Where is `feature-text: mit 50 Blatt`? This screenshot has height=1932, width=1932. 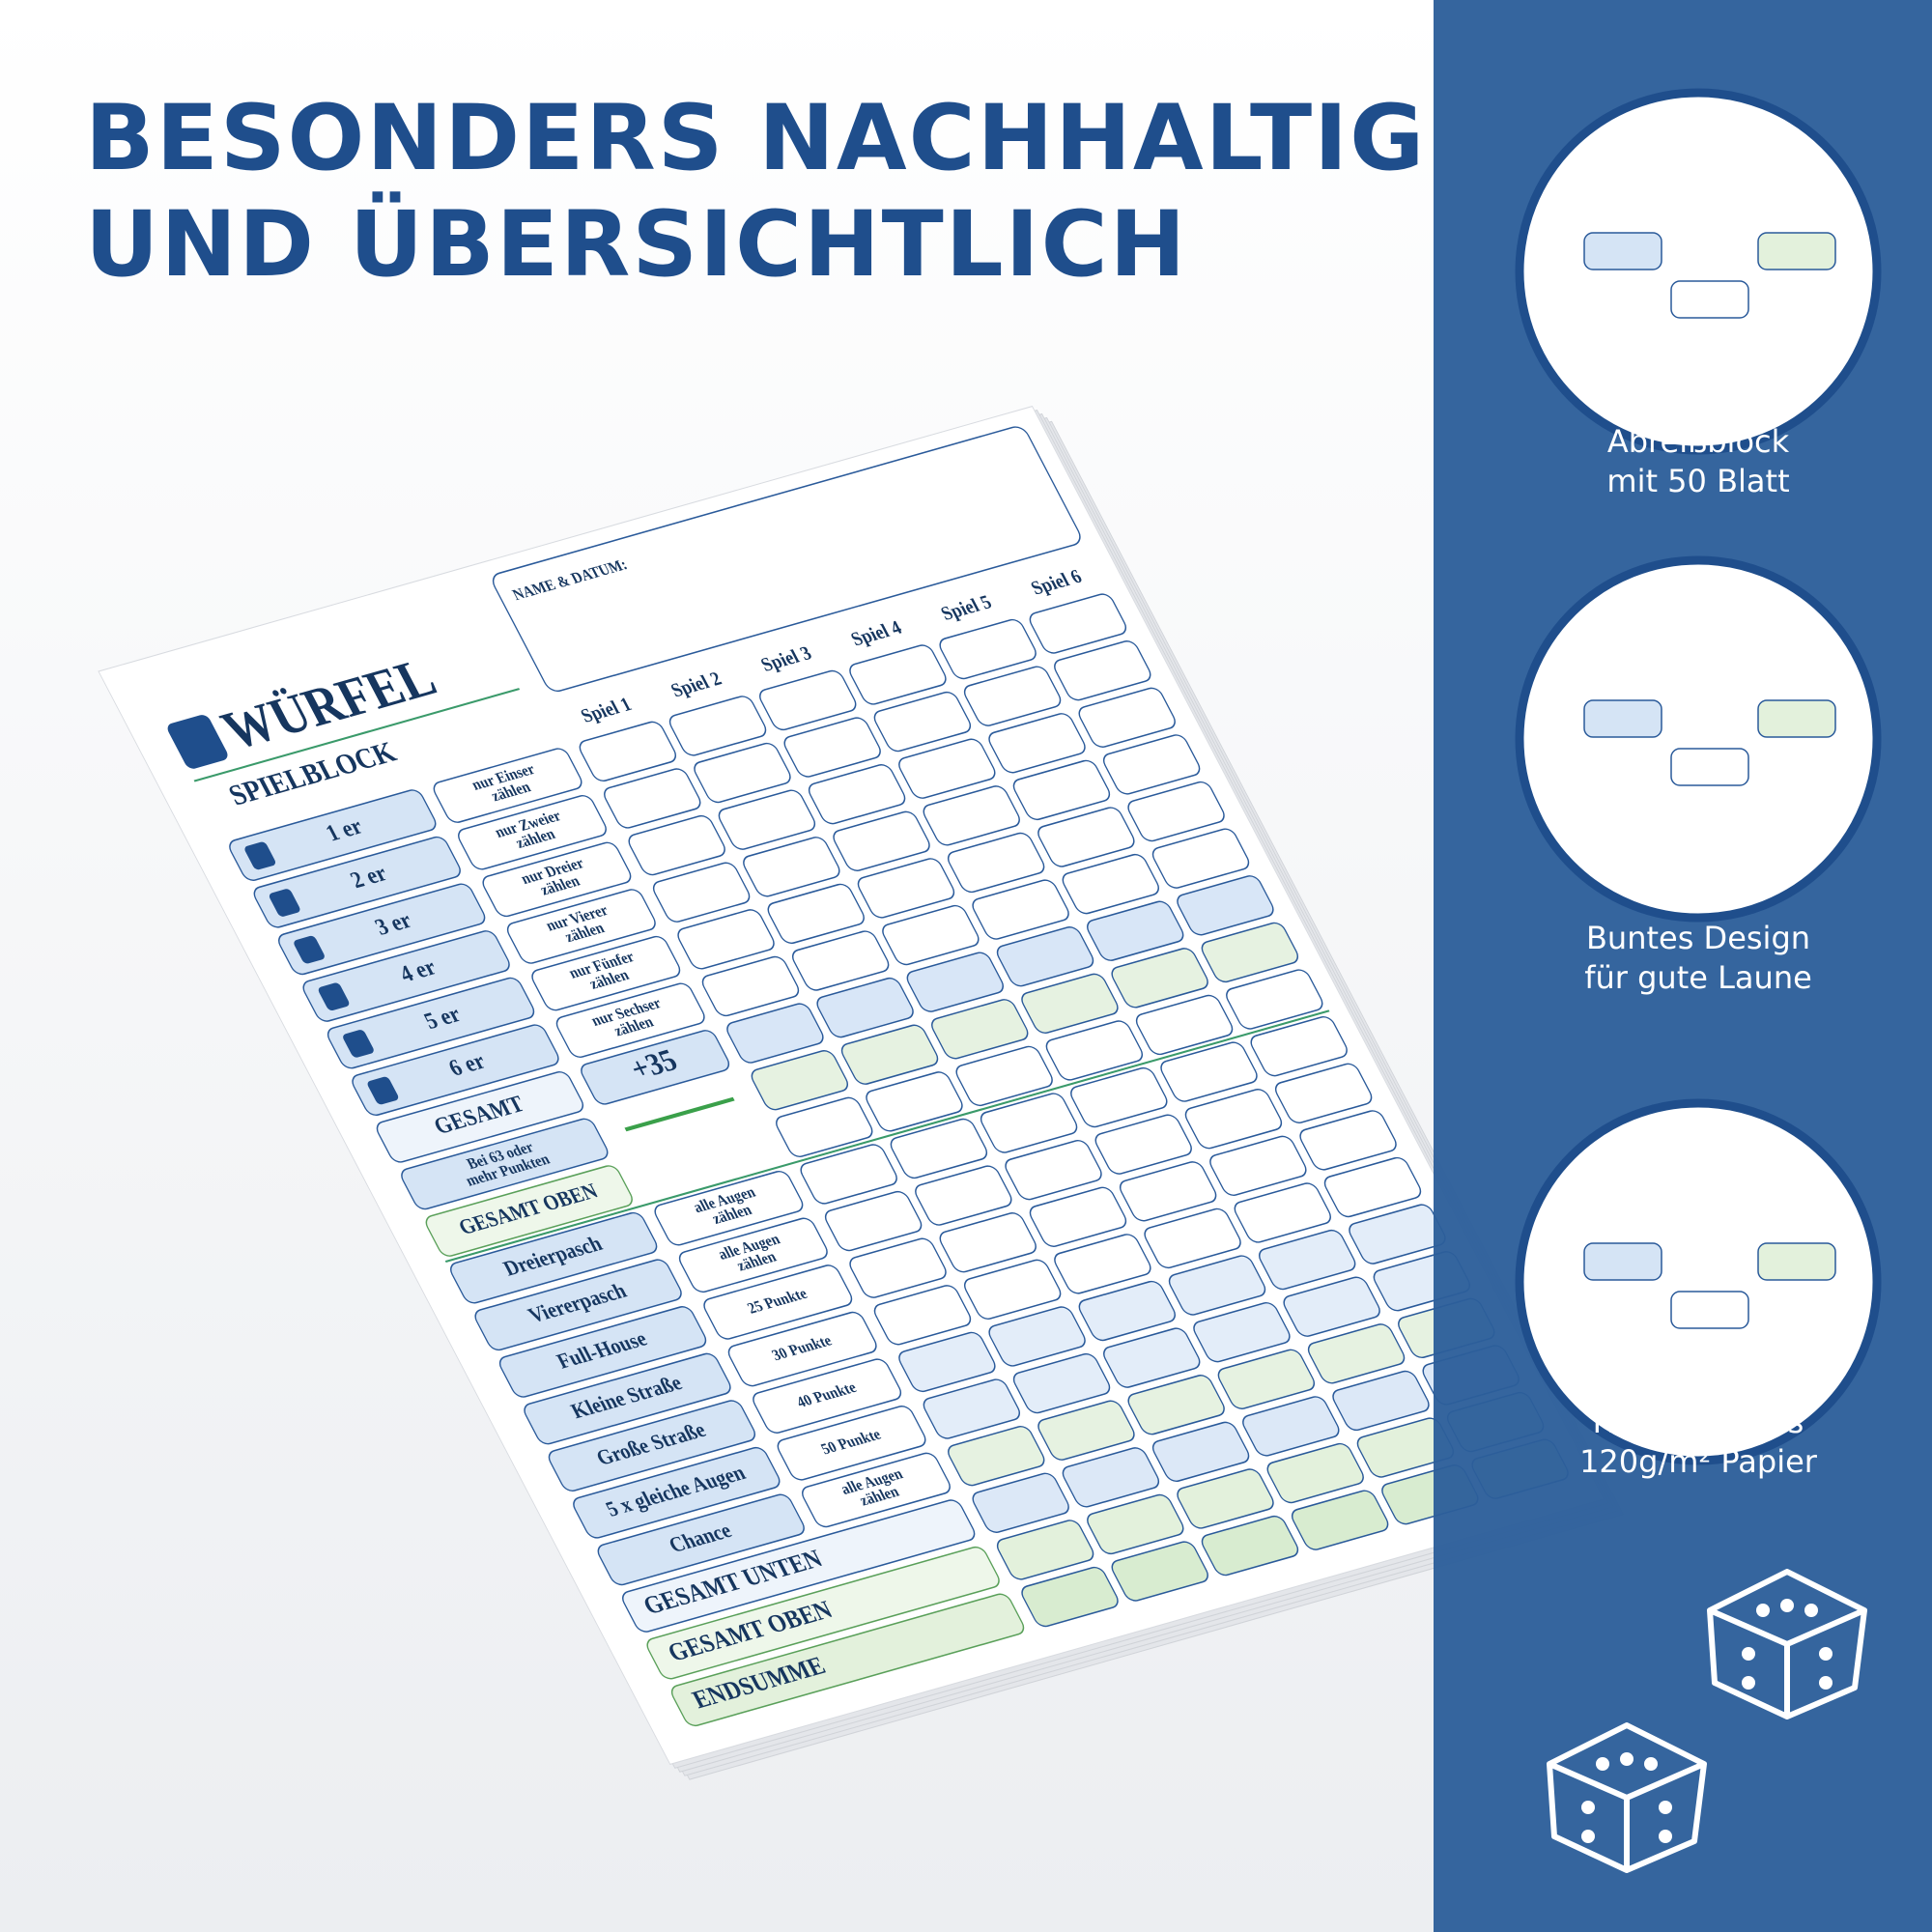 feature-text: mit 50 Blatt is located at coordinates (1697, 481).